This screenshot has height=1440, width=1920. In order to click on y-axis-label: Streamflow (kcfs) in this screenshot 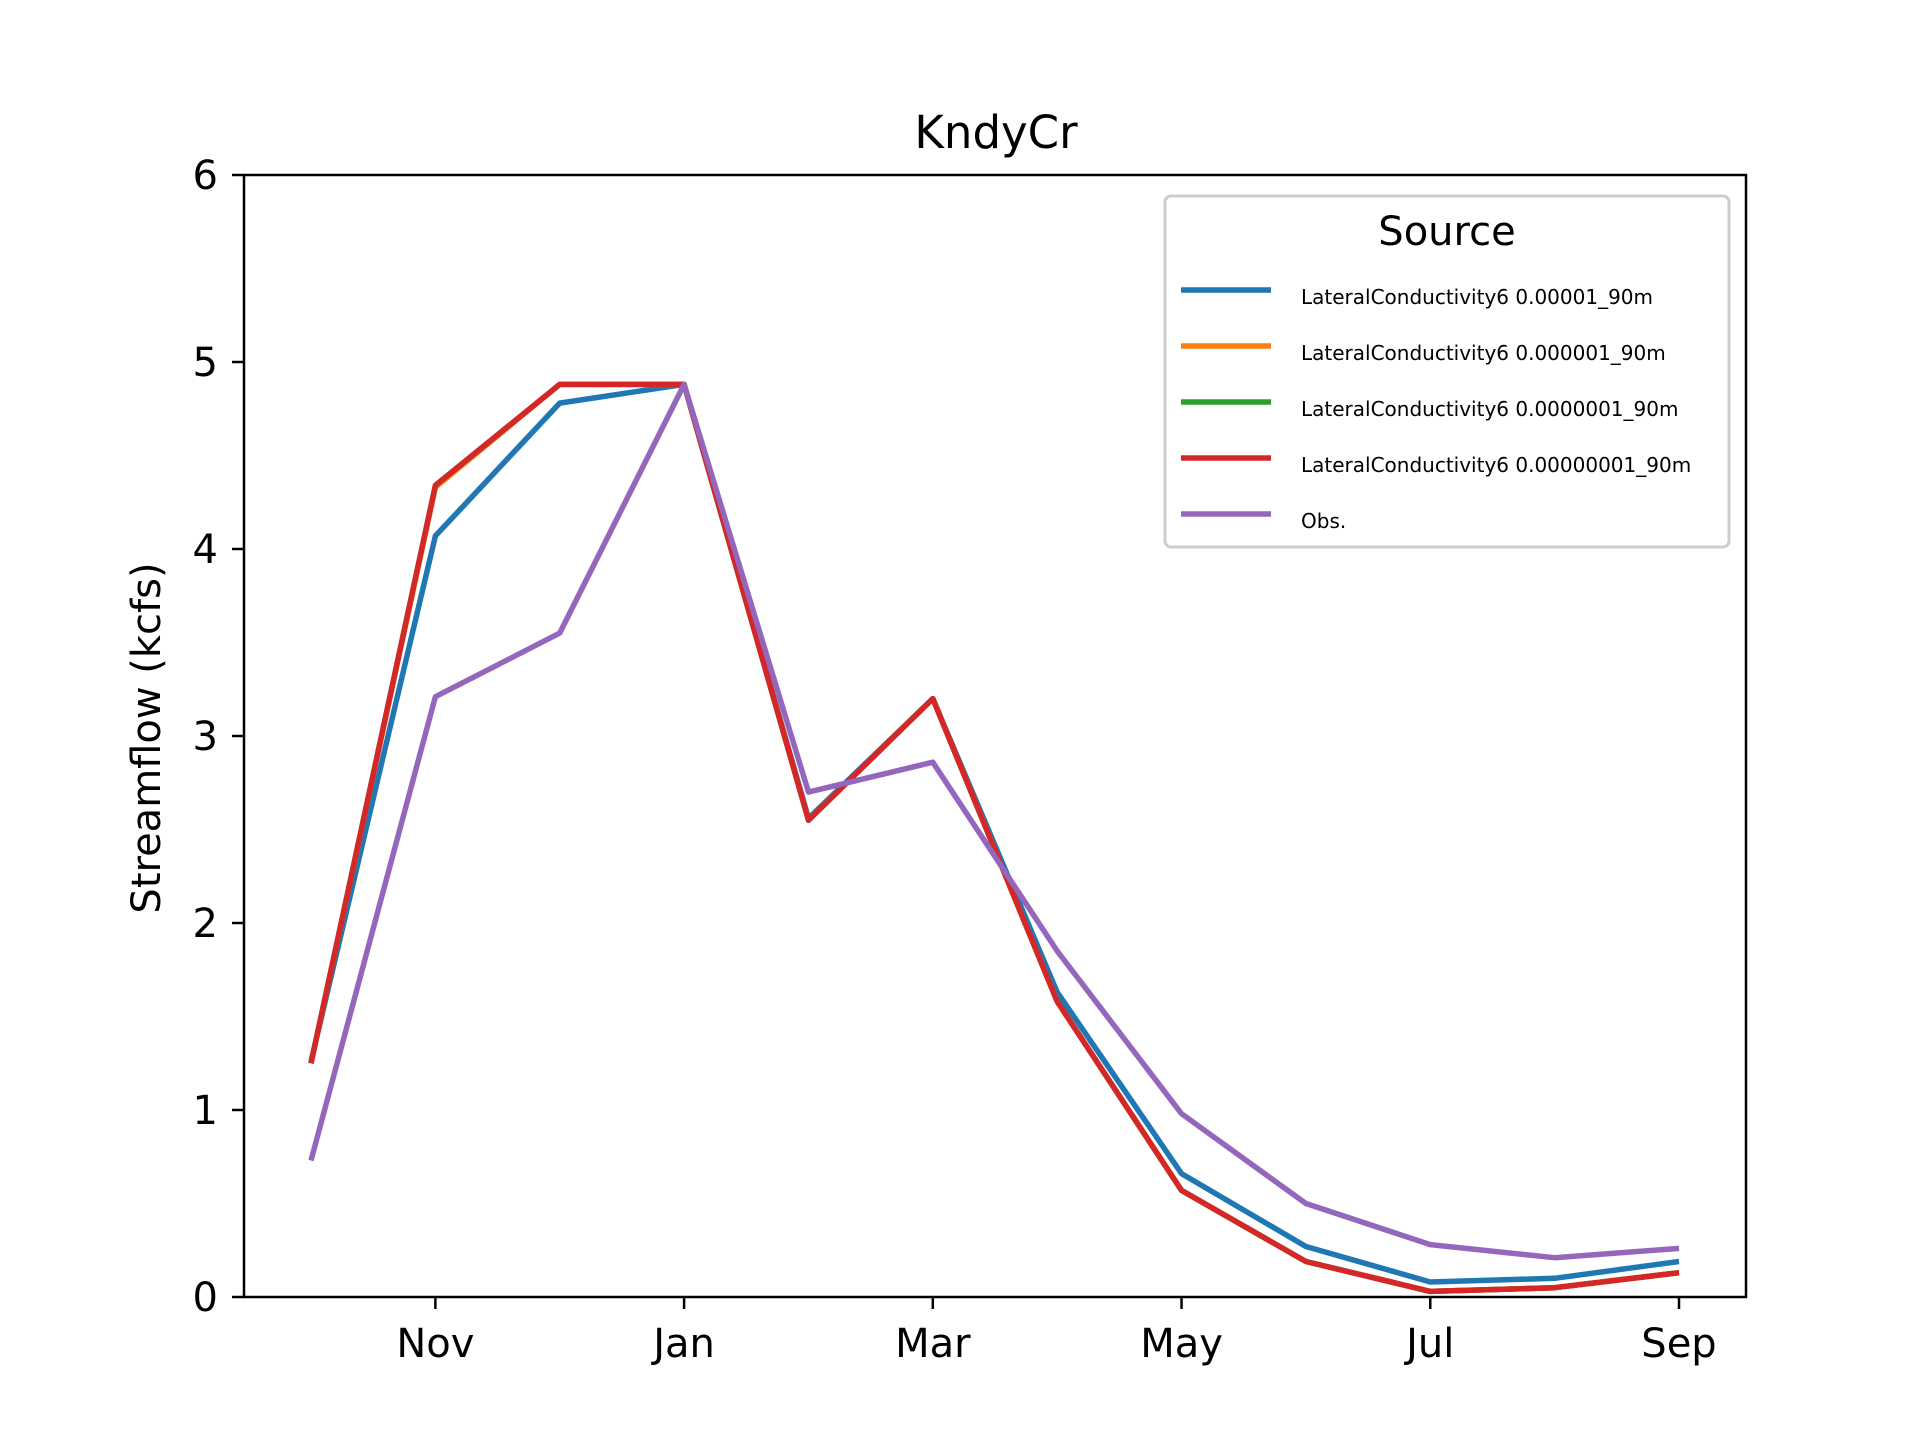, I will do `click(147, 737)`.